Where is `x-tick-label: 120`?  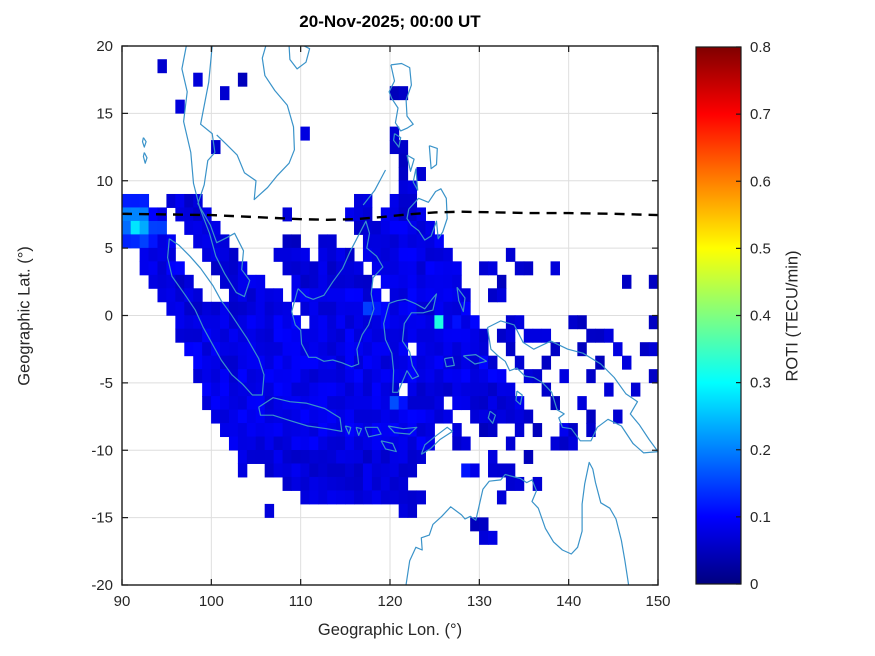 x-tick-label: 120 is located at coordinates (389, 601).